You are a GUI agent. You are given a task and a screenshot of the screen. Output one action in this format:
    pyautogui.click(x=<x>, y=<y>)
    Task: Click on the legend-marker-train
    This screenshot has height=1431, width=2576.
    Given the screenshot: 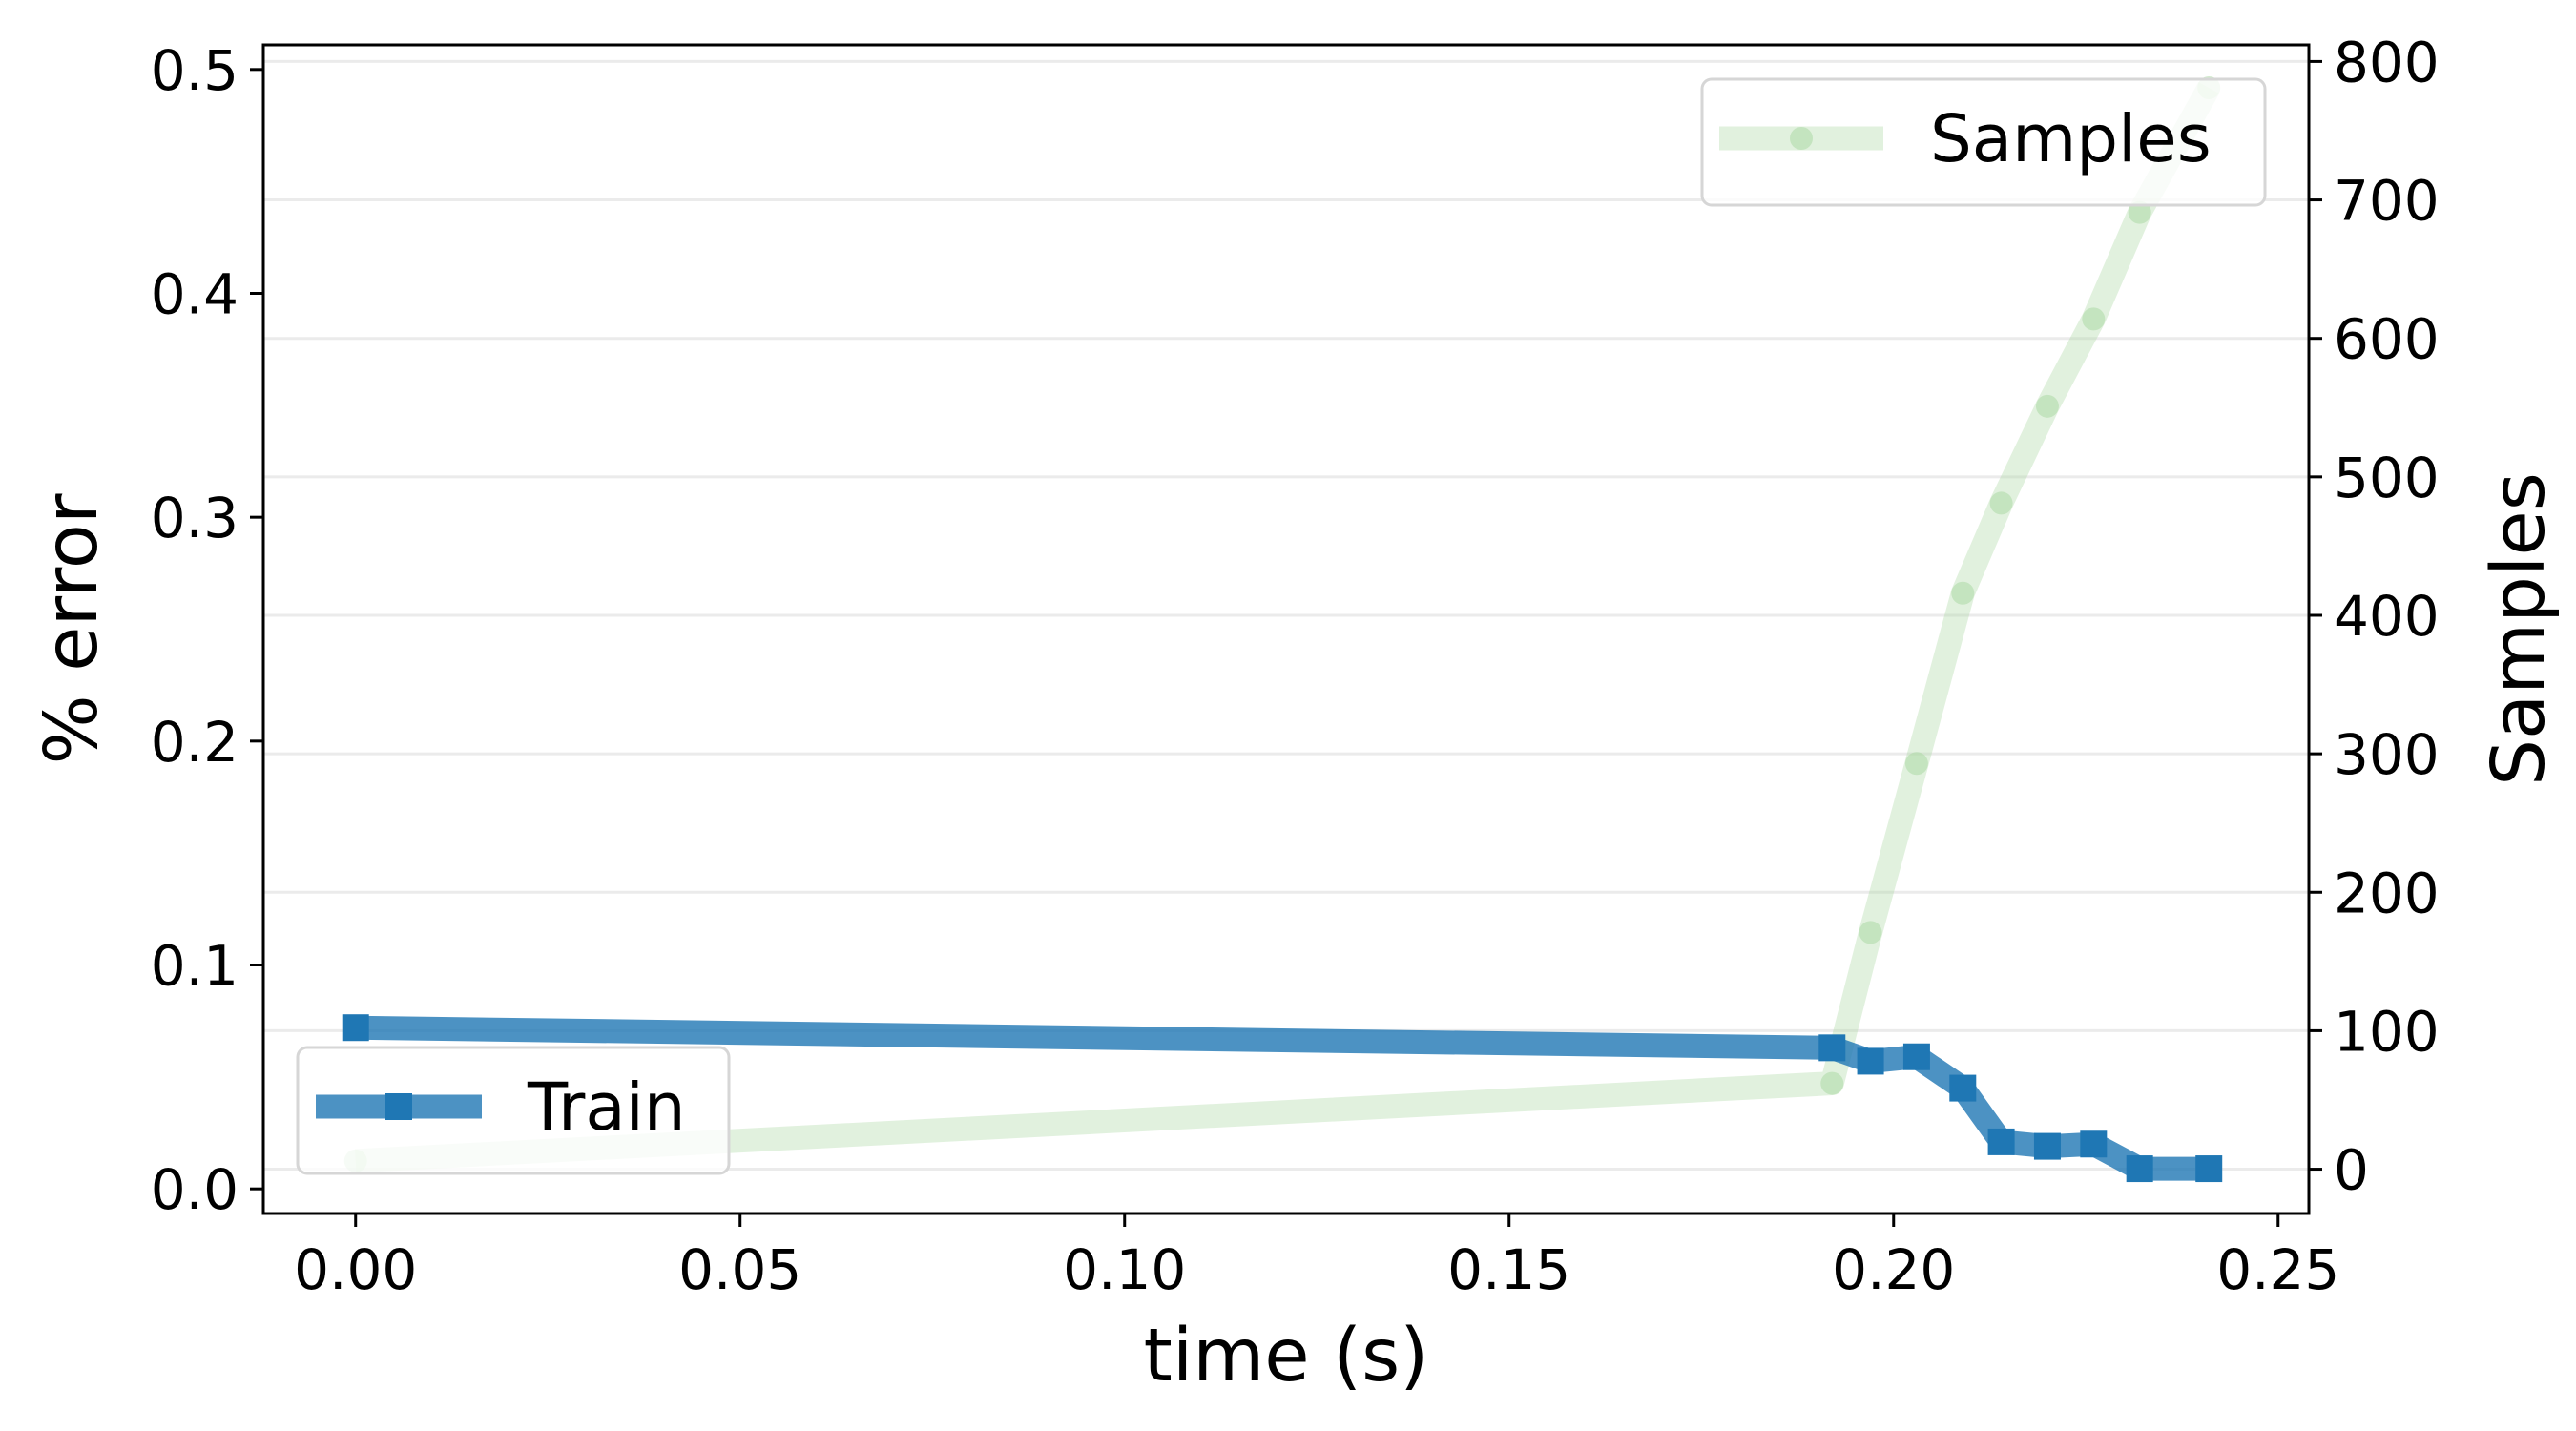 What is the action you would take?
    pyautogui.click(x=398, y=1106)
    